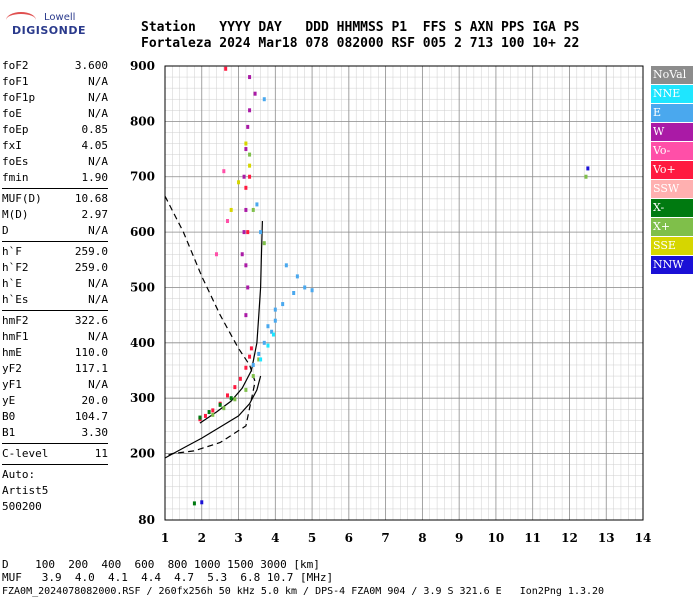 The width and height of the screenshot is (700, 600). What do you see at coordinates (49, 30) in the screenshot?
I see `logo-main-text: DIGISONDE` at bounding box center [49, 30].